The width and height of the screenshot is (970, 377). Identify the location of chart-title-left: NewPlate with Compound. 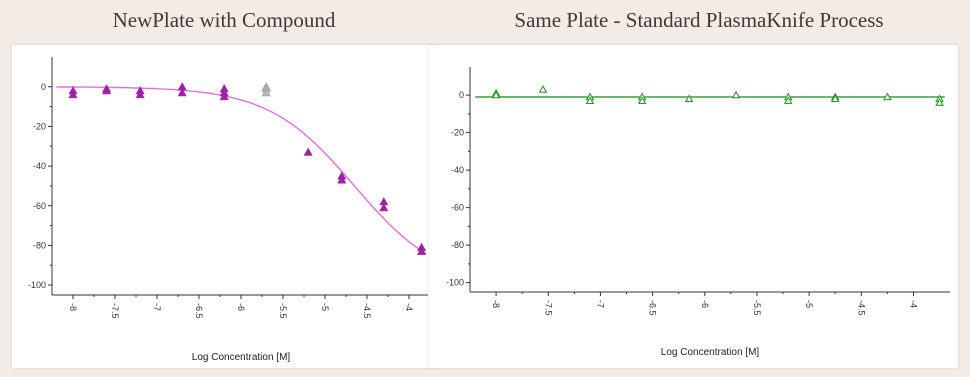
(224, 20).